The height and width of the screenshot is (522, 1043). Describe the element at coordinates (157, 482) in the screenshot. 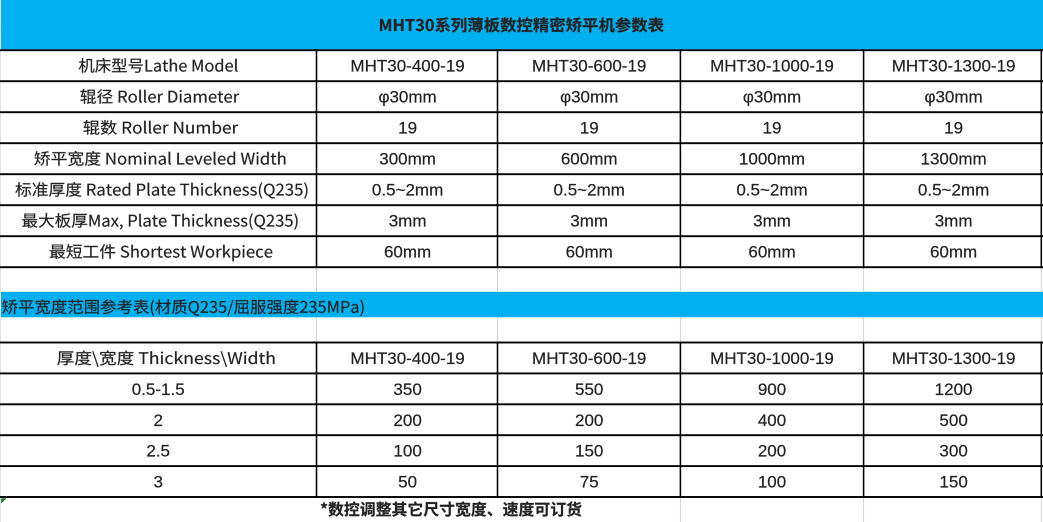

I see `svg-text: 3` at that location.